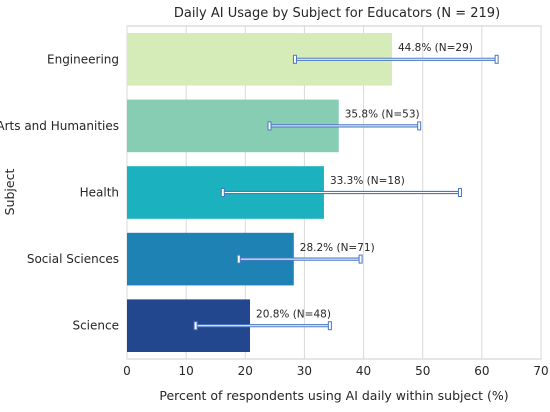  What do you see at coordinates (127, 371) in the screenshot?
I see `x-tick-label: 0` at bounding box center [127, 371].